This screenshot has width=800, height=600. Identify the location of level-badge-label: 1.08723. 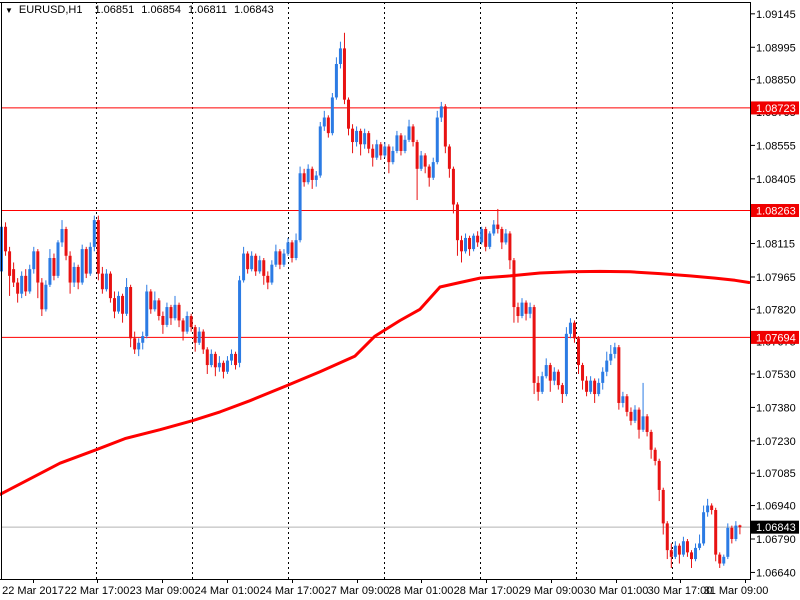
(776, 109).